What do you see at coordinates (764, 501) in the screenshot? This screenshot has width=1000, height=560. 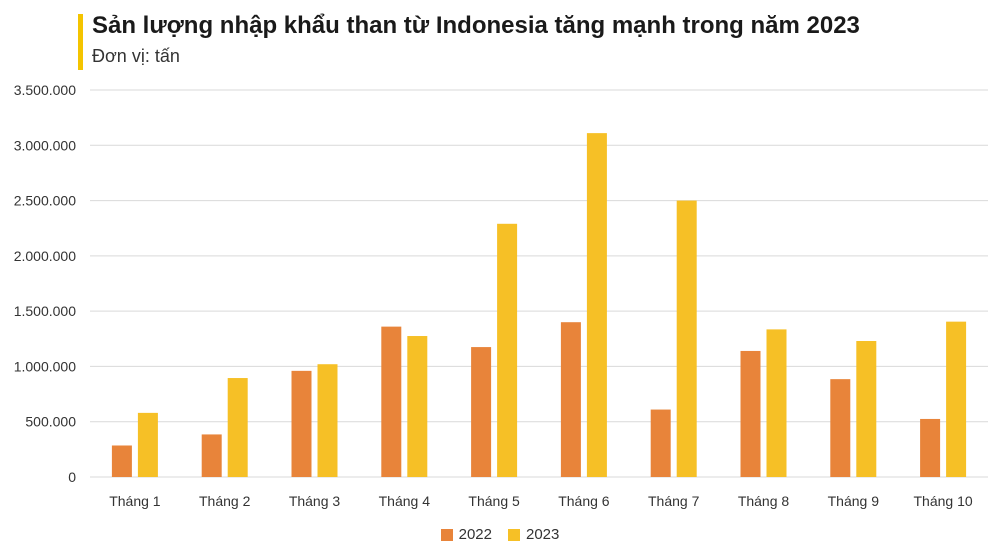 I see `x-tick-label: Tháng 8` at bounding box center [764, 501].